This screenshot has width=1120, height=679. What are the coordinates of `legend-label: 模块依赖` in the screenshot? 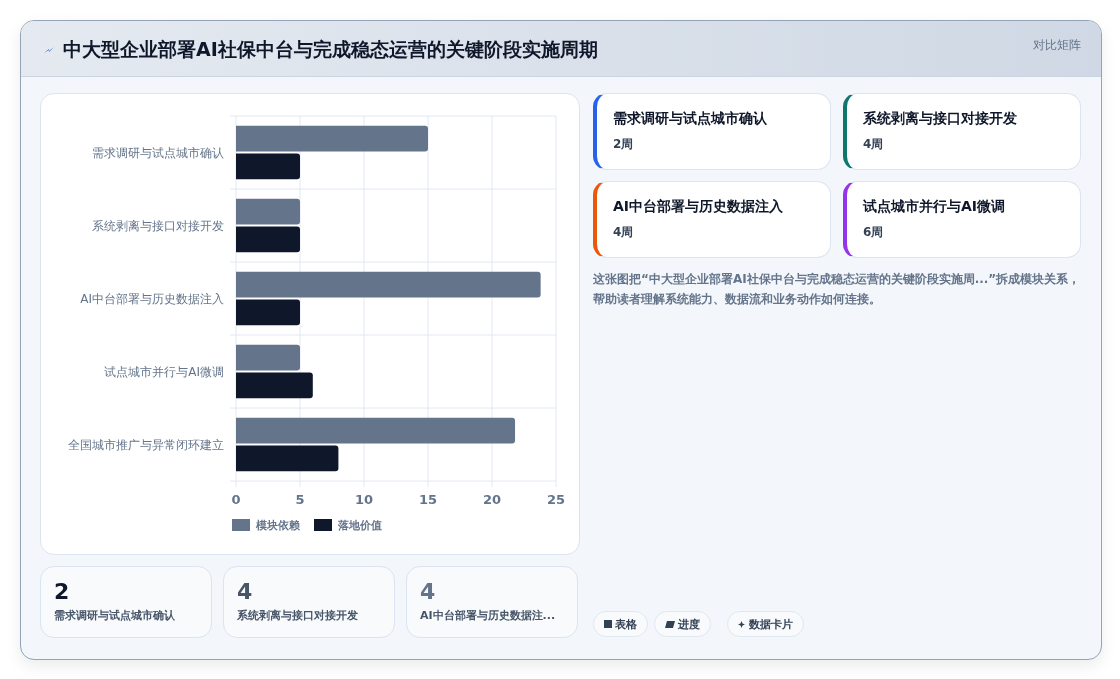 It's located at (277, 525).